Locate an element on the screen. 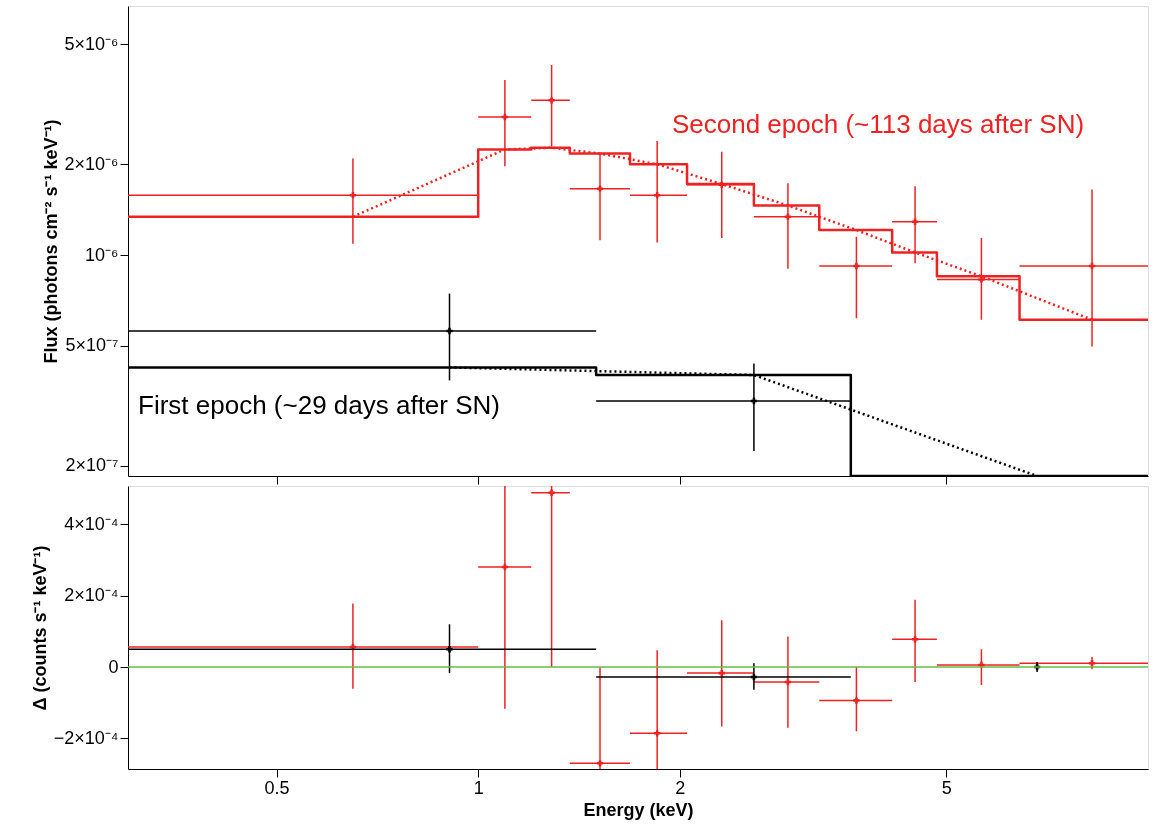 The height and width of the screenshot is (825, 1159). y-tick-label: 0 is located at coordinates (113, 666).